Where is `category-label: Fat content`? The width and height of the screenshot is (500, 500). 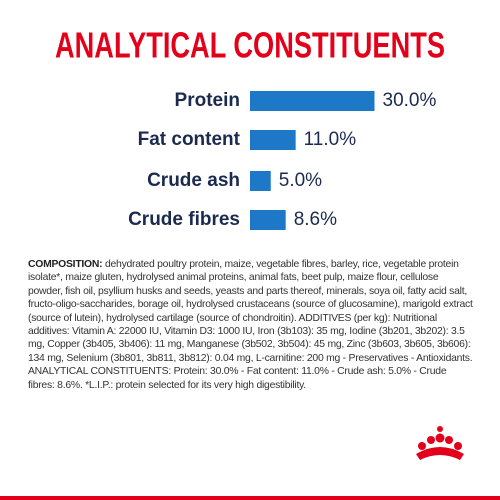
category-label: Fat content is located at coordinates (189, 139).